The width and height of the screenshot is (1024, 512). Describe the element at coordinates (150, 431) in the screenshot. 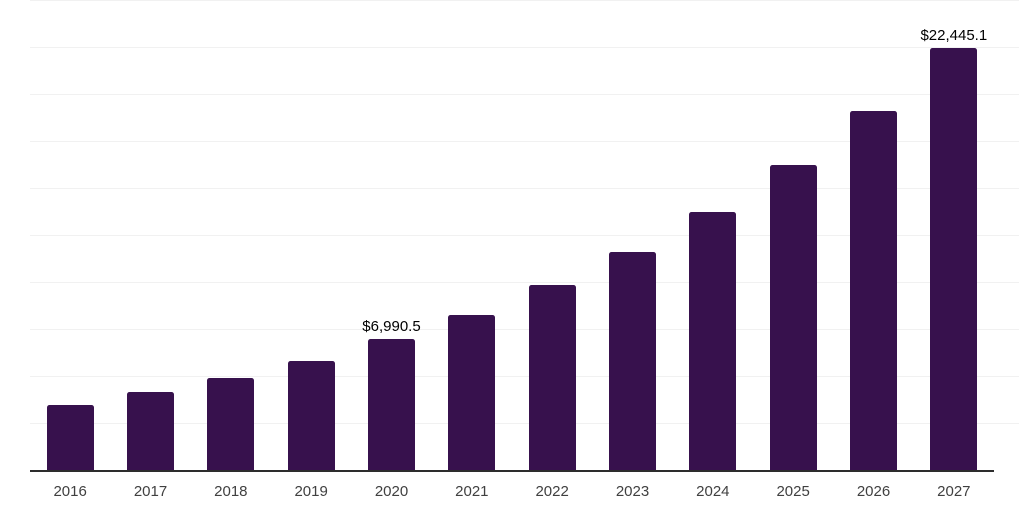

I see `bar-2017` at that location.